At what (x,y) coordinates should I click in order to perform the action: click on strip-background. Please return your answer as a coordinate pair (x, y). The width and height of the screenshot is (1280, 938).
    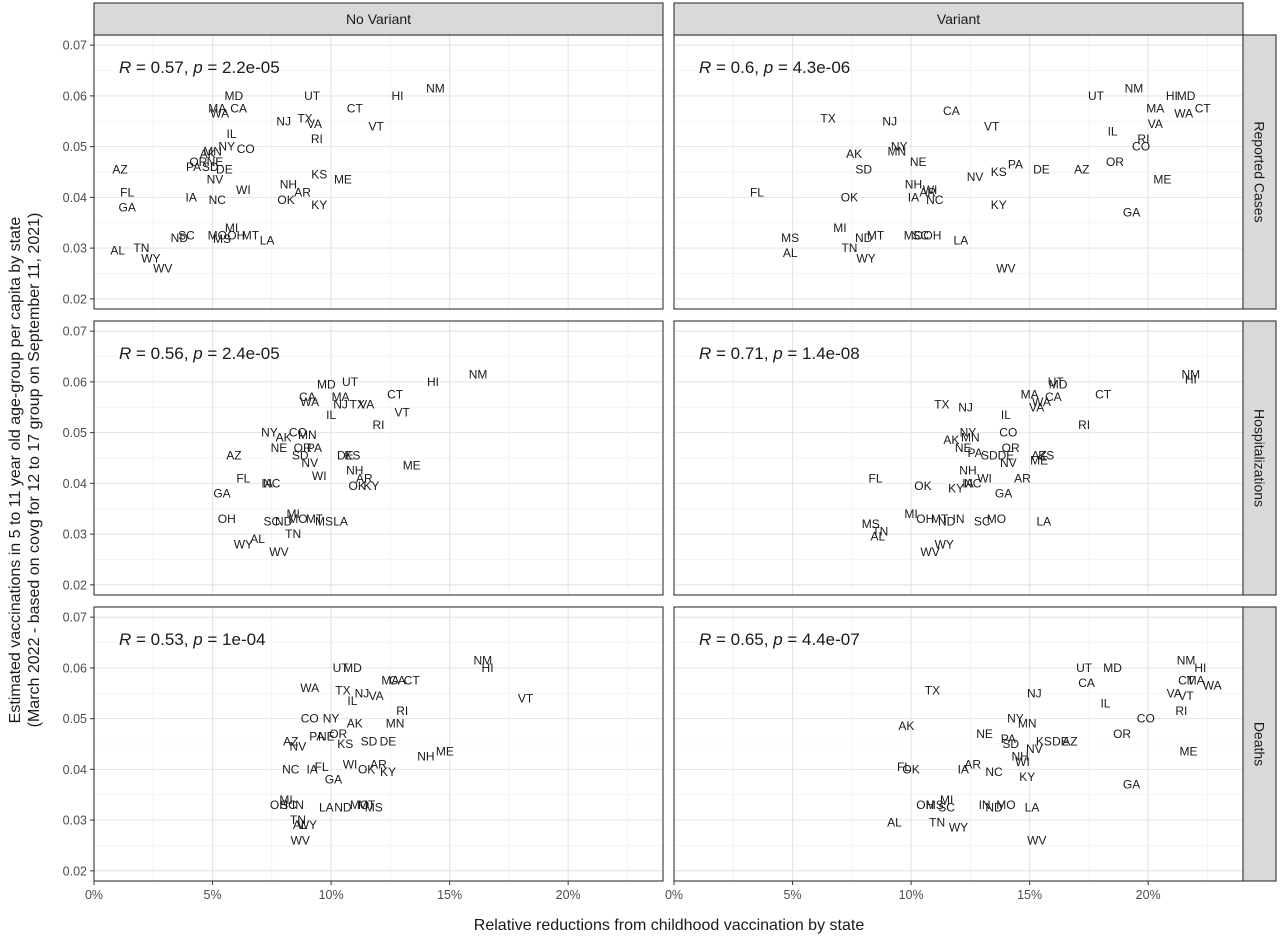
    Looking at the image, I should click on (958, 19).